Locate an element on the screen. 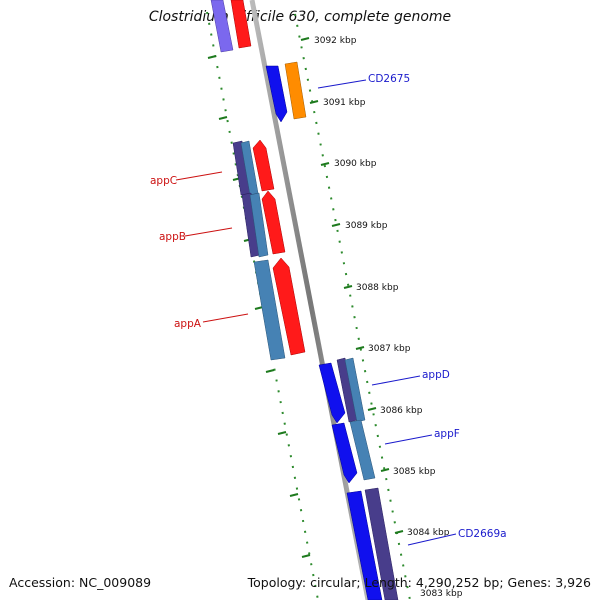 This screenshot has width=600, height=600. gene-appc-red is located at coordinates (263, 165).